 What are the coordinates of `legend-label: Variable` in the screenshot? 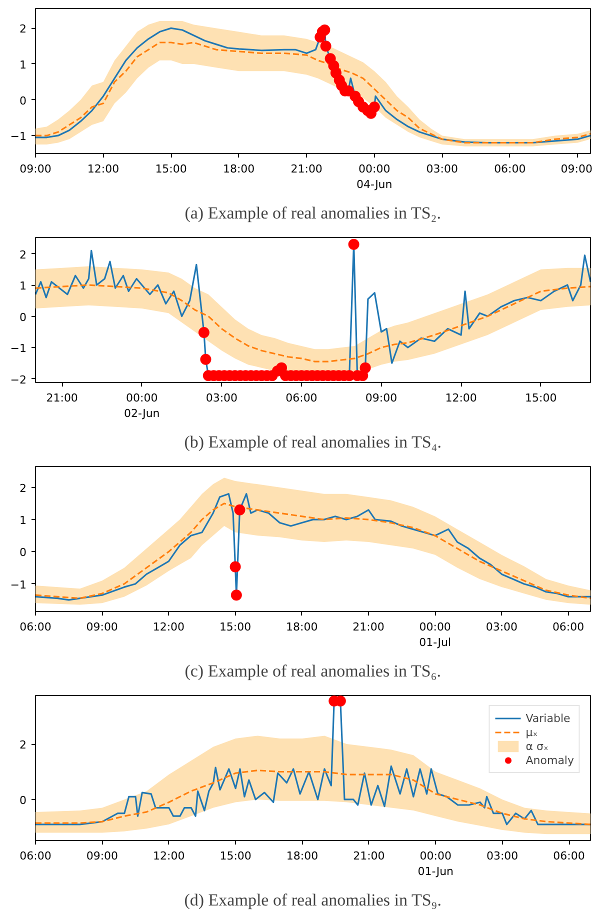 It's located at (548, 718).